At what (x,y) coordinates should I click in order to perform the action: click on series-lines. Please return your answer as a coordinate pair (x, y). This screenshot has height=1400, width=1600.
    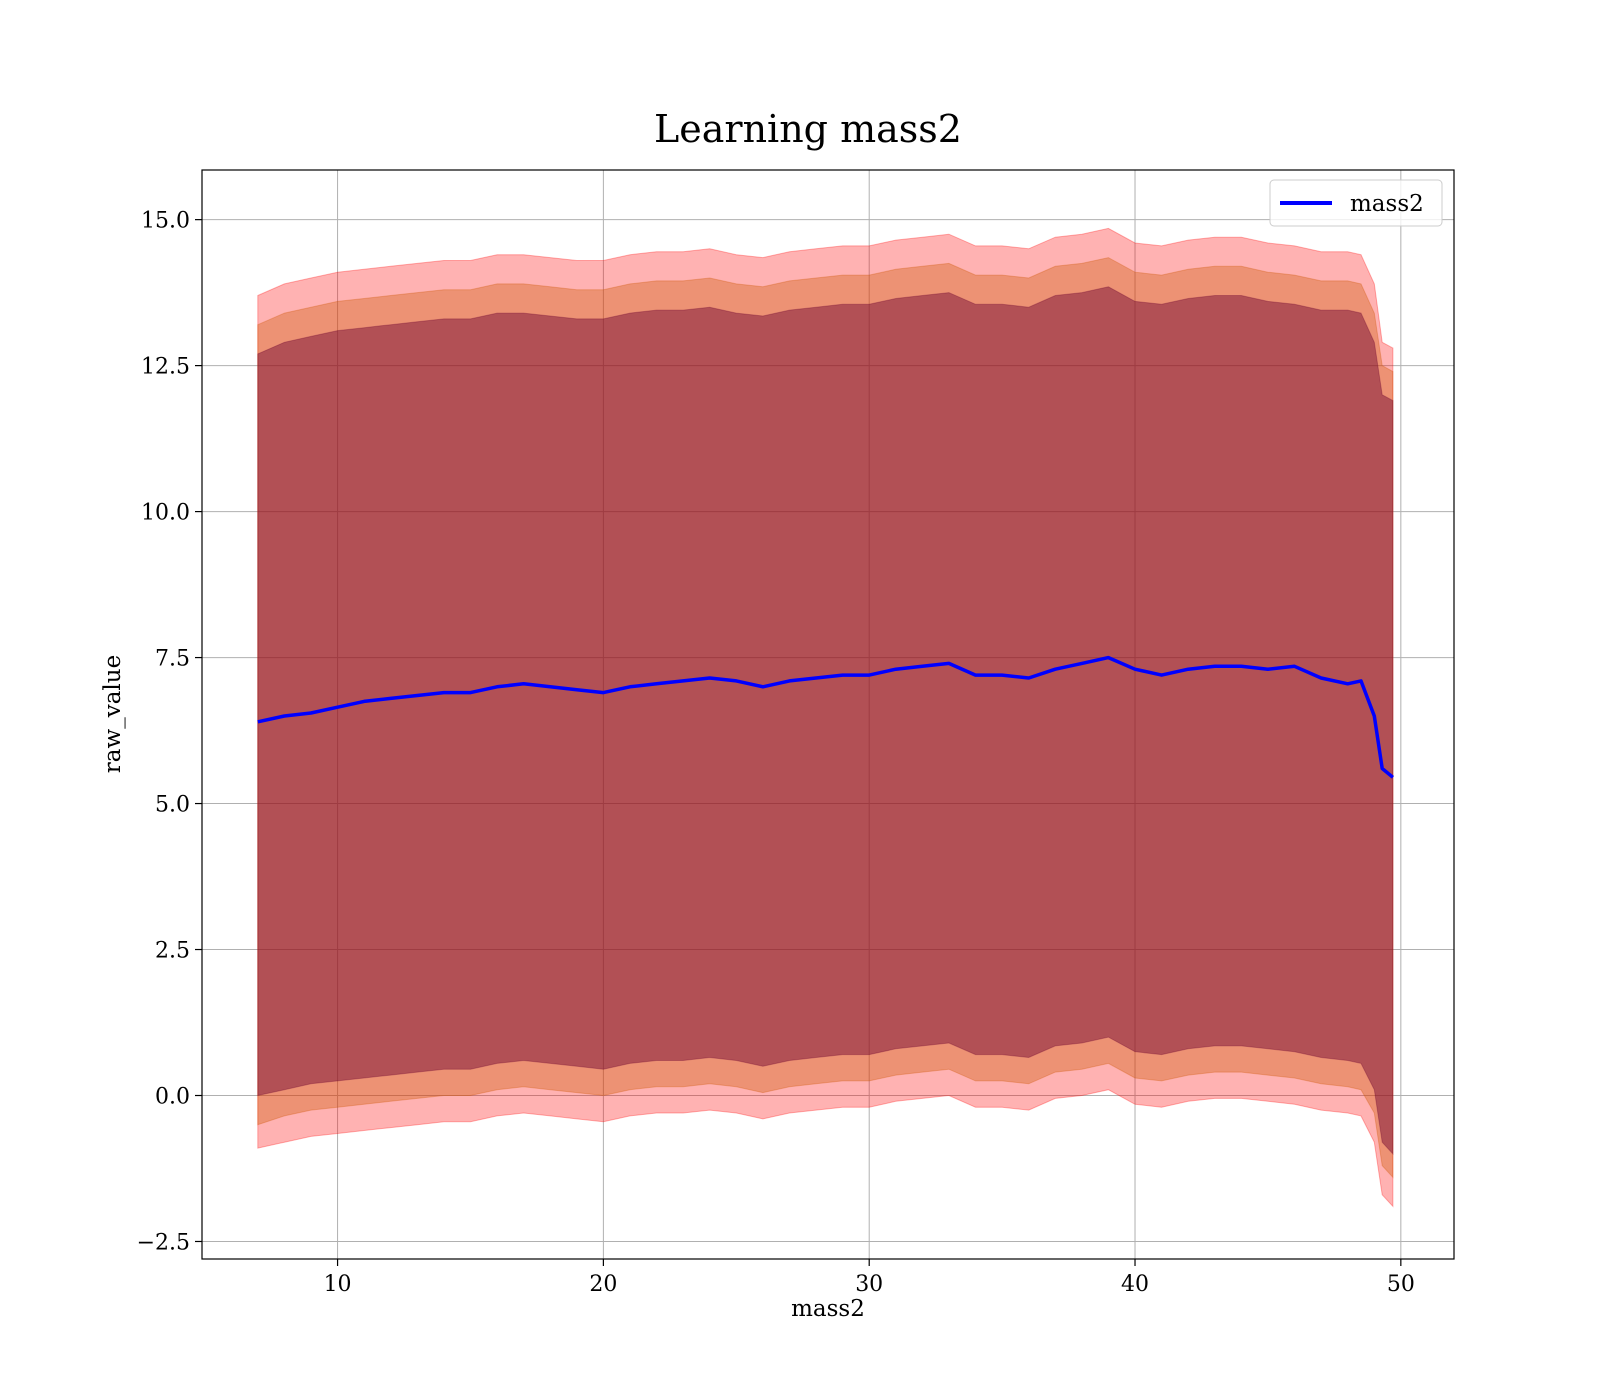
    Looking at the image, I should click on (826, 717).